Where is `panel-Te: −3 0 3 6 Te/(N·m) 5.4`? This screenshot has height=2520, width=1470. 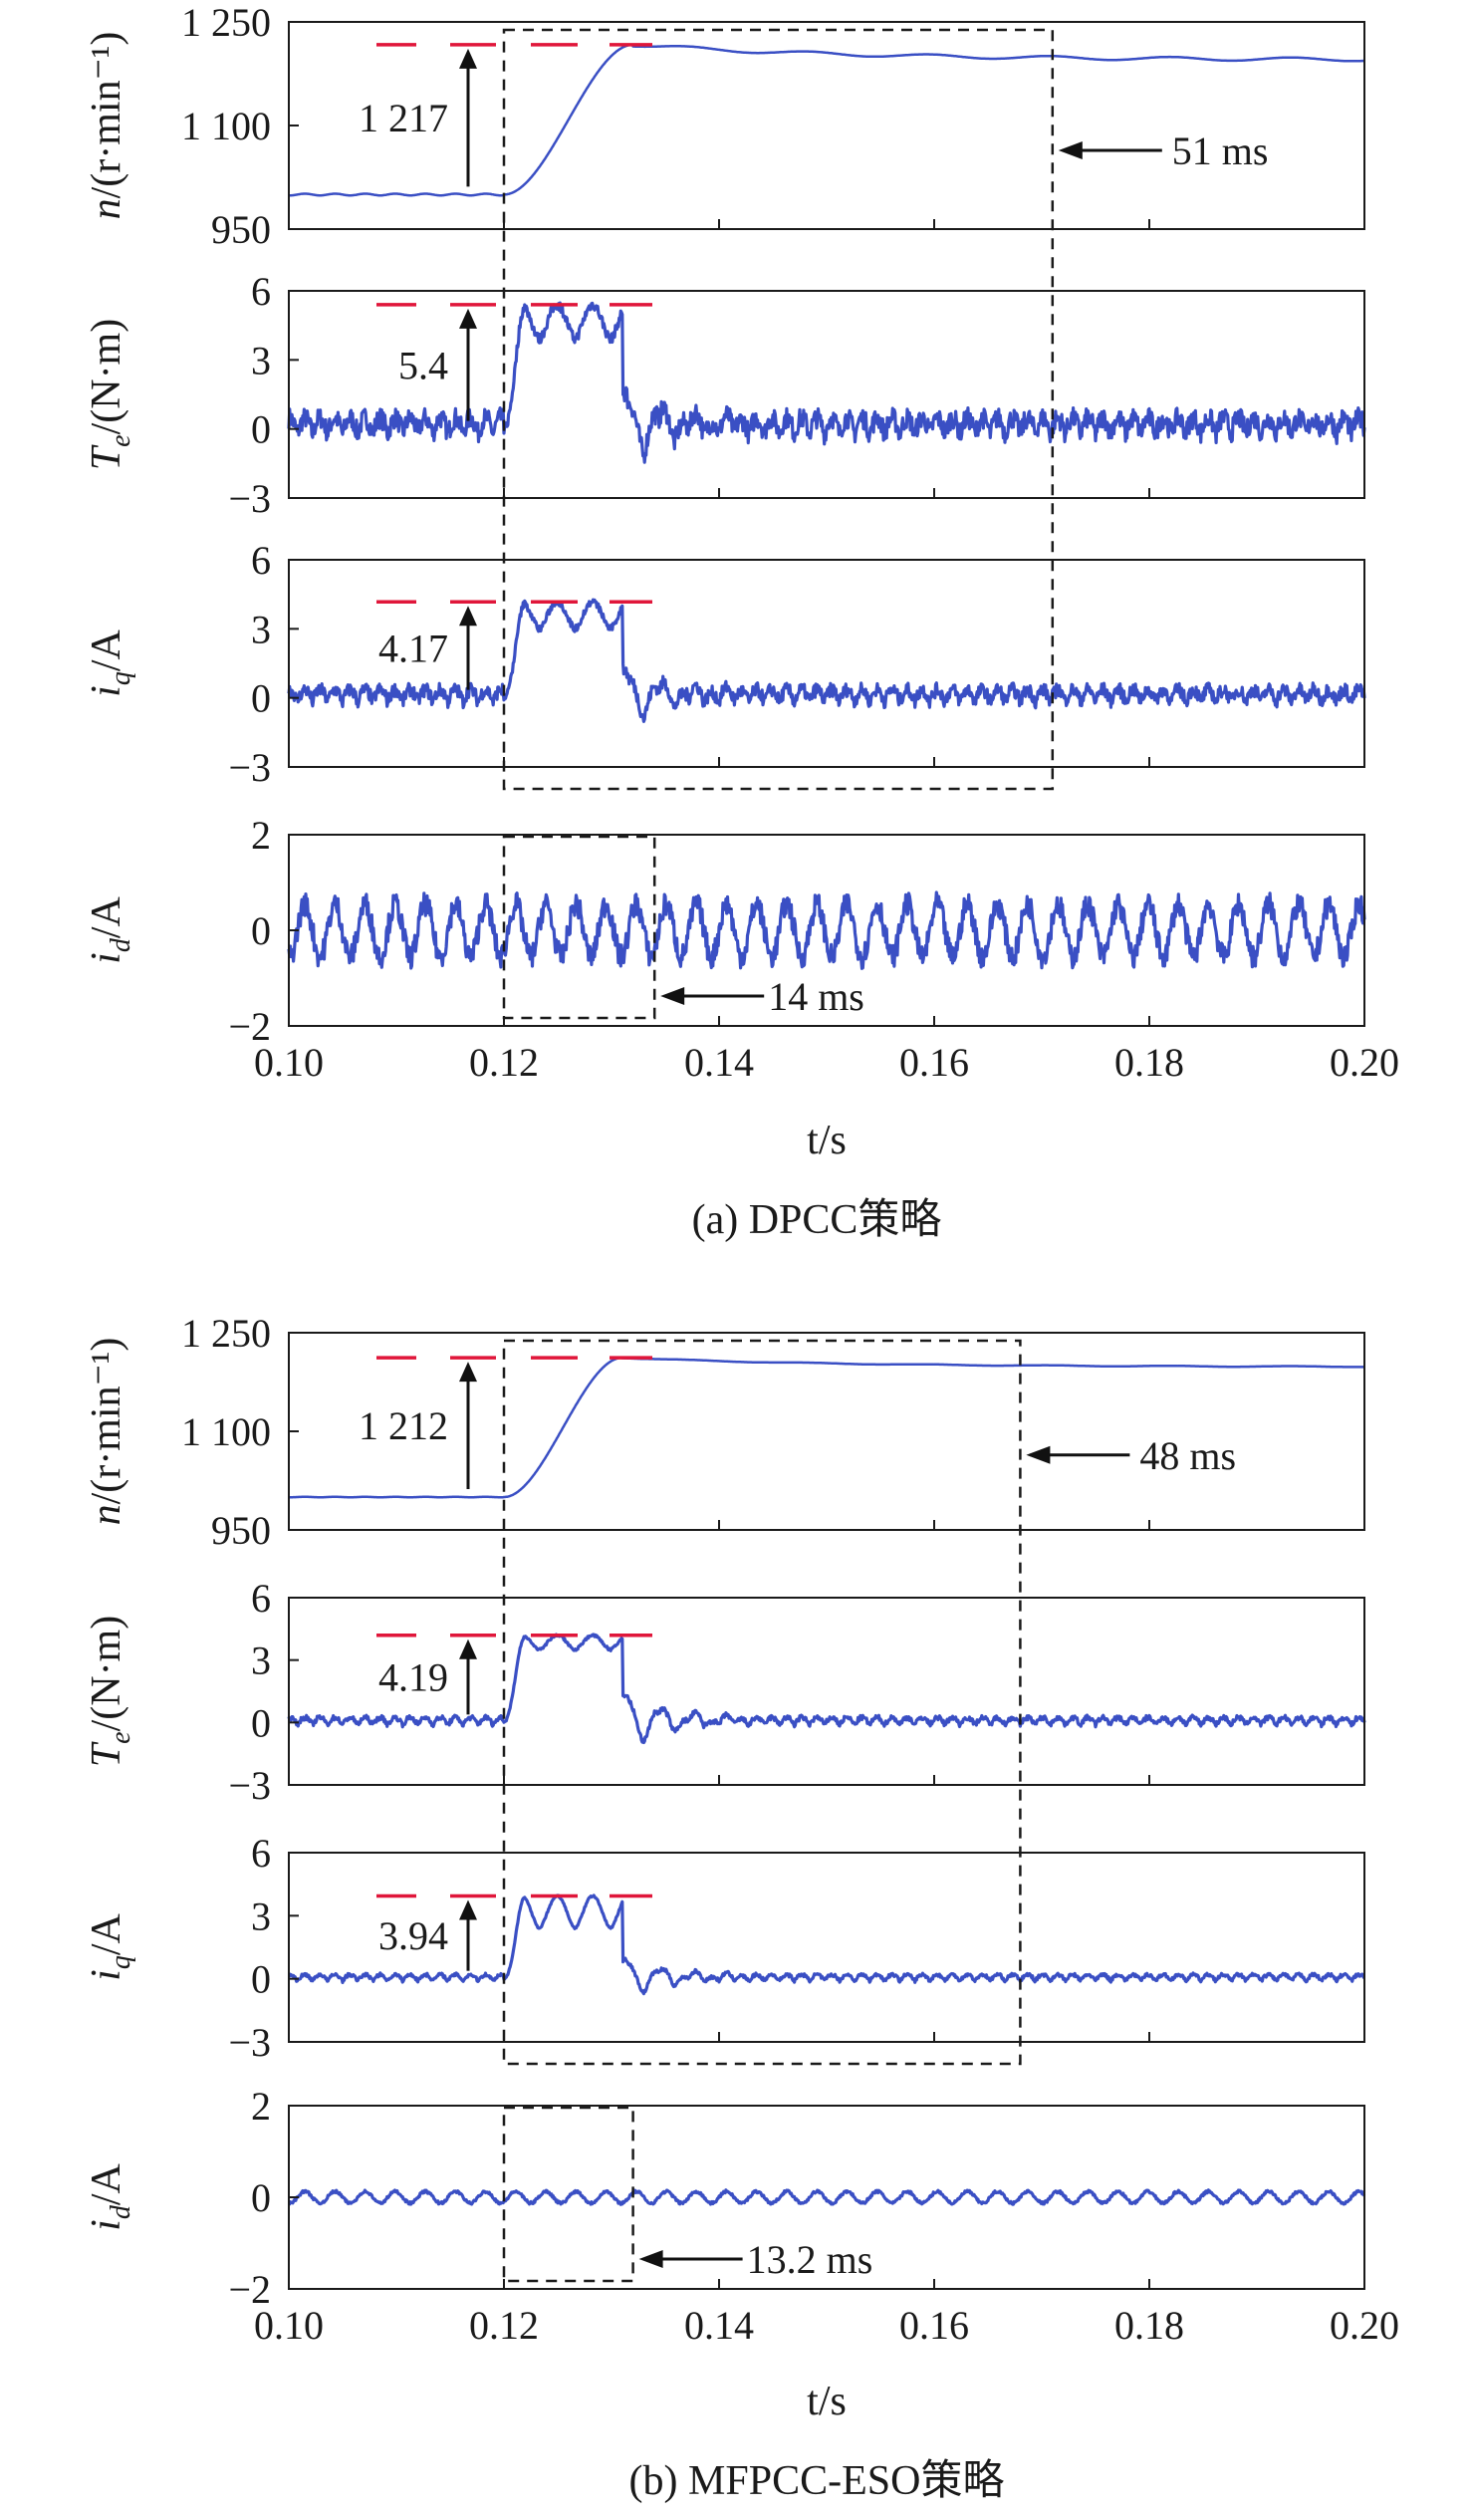 panel-Te: −3 0 3 6 Te/(N·m) 5.4 is located at coordinates (725, 395).